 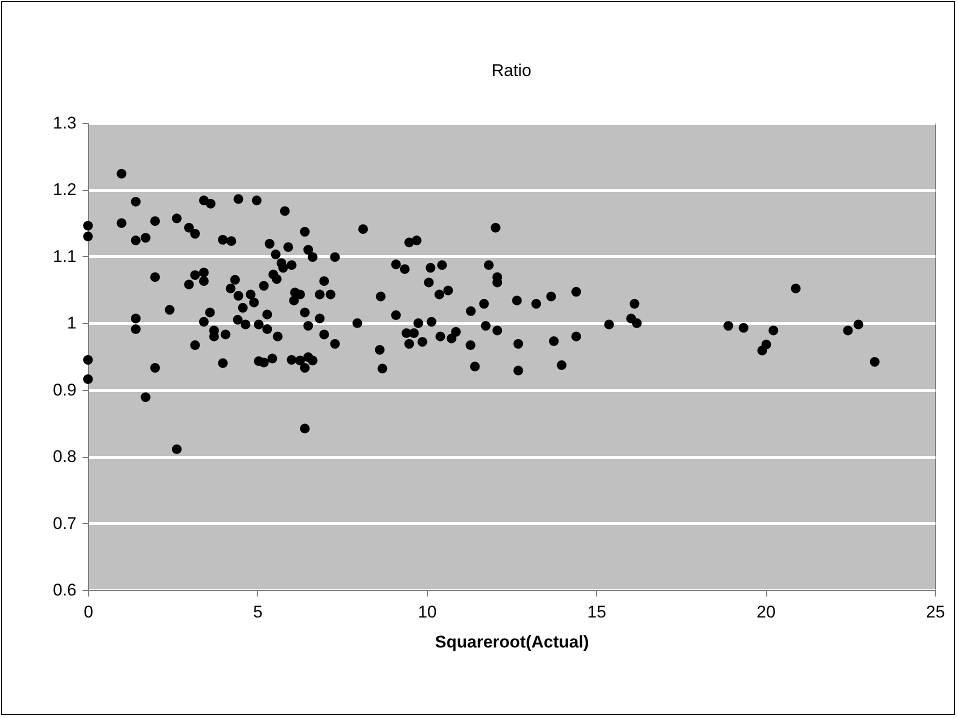 What do you see at coordinates (935, 612) in the screenshot?
I see `x-tick-label: 25` at bounding box center [935, 612].